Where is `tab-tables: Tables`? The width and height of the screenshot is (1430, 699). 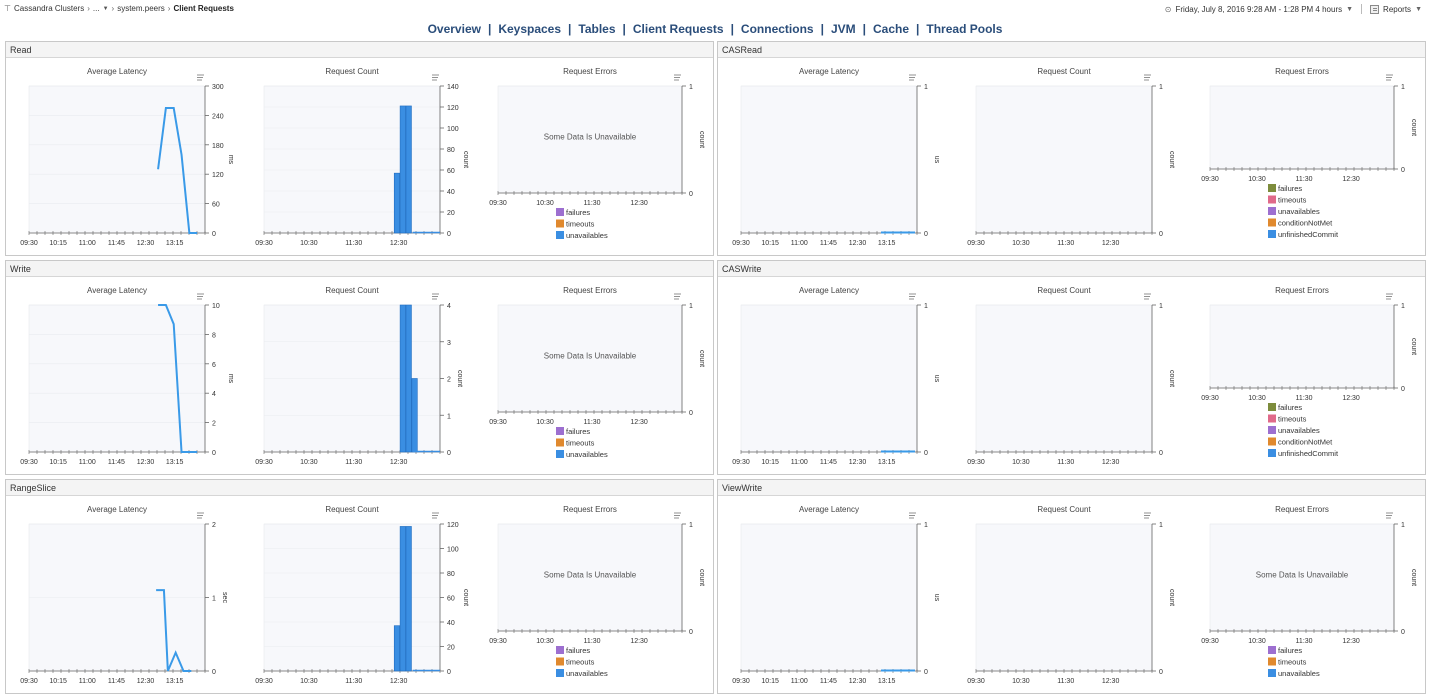 tab-tables: Tables is located at coordinates (597, 29).